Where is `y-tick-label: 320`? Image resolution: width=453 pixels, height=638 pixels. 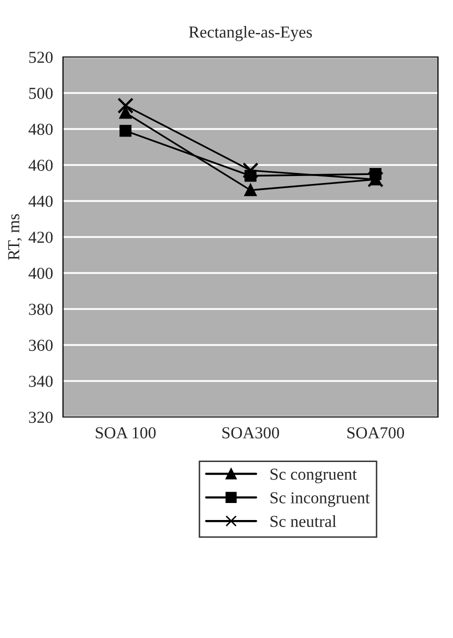
y-tick-label: 320 is located at coordinates (41, 417).